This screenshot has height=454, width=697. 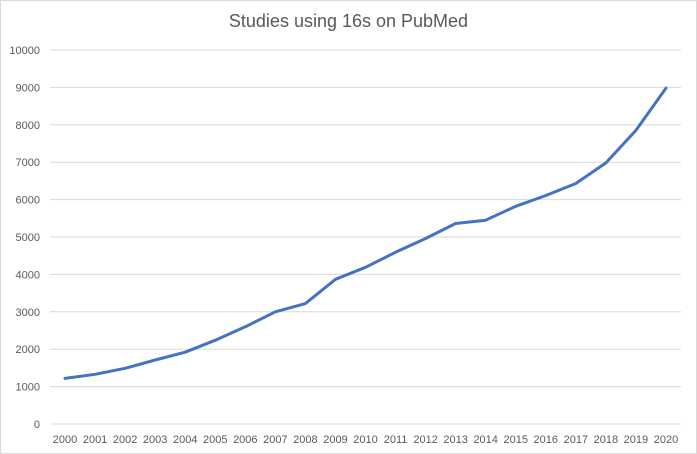 I want to click on y-tick-label: 8000, so click(x=28, y=126).